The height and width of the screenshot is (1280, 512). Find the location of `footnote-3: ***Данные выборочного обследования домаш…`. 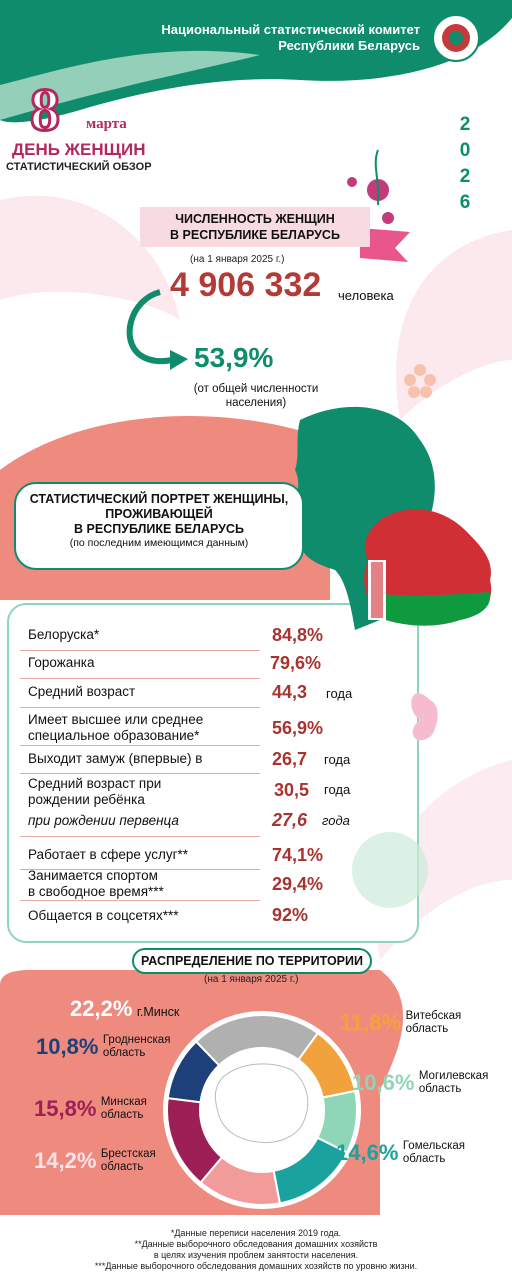

footnote-3: ***Данные выборочного обследования домаш… is located at coordinates (256, 1266).